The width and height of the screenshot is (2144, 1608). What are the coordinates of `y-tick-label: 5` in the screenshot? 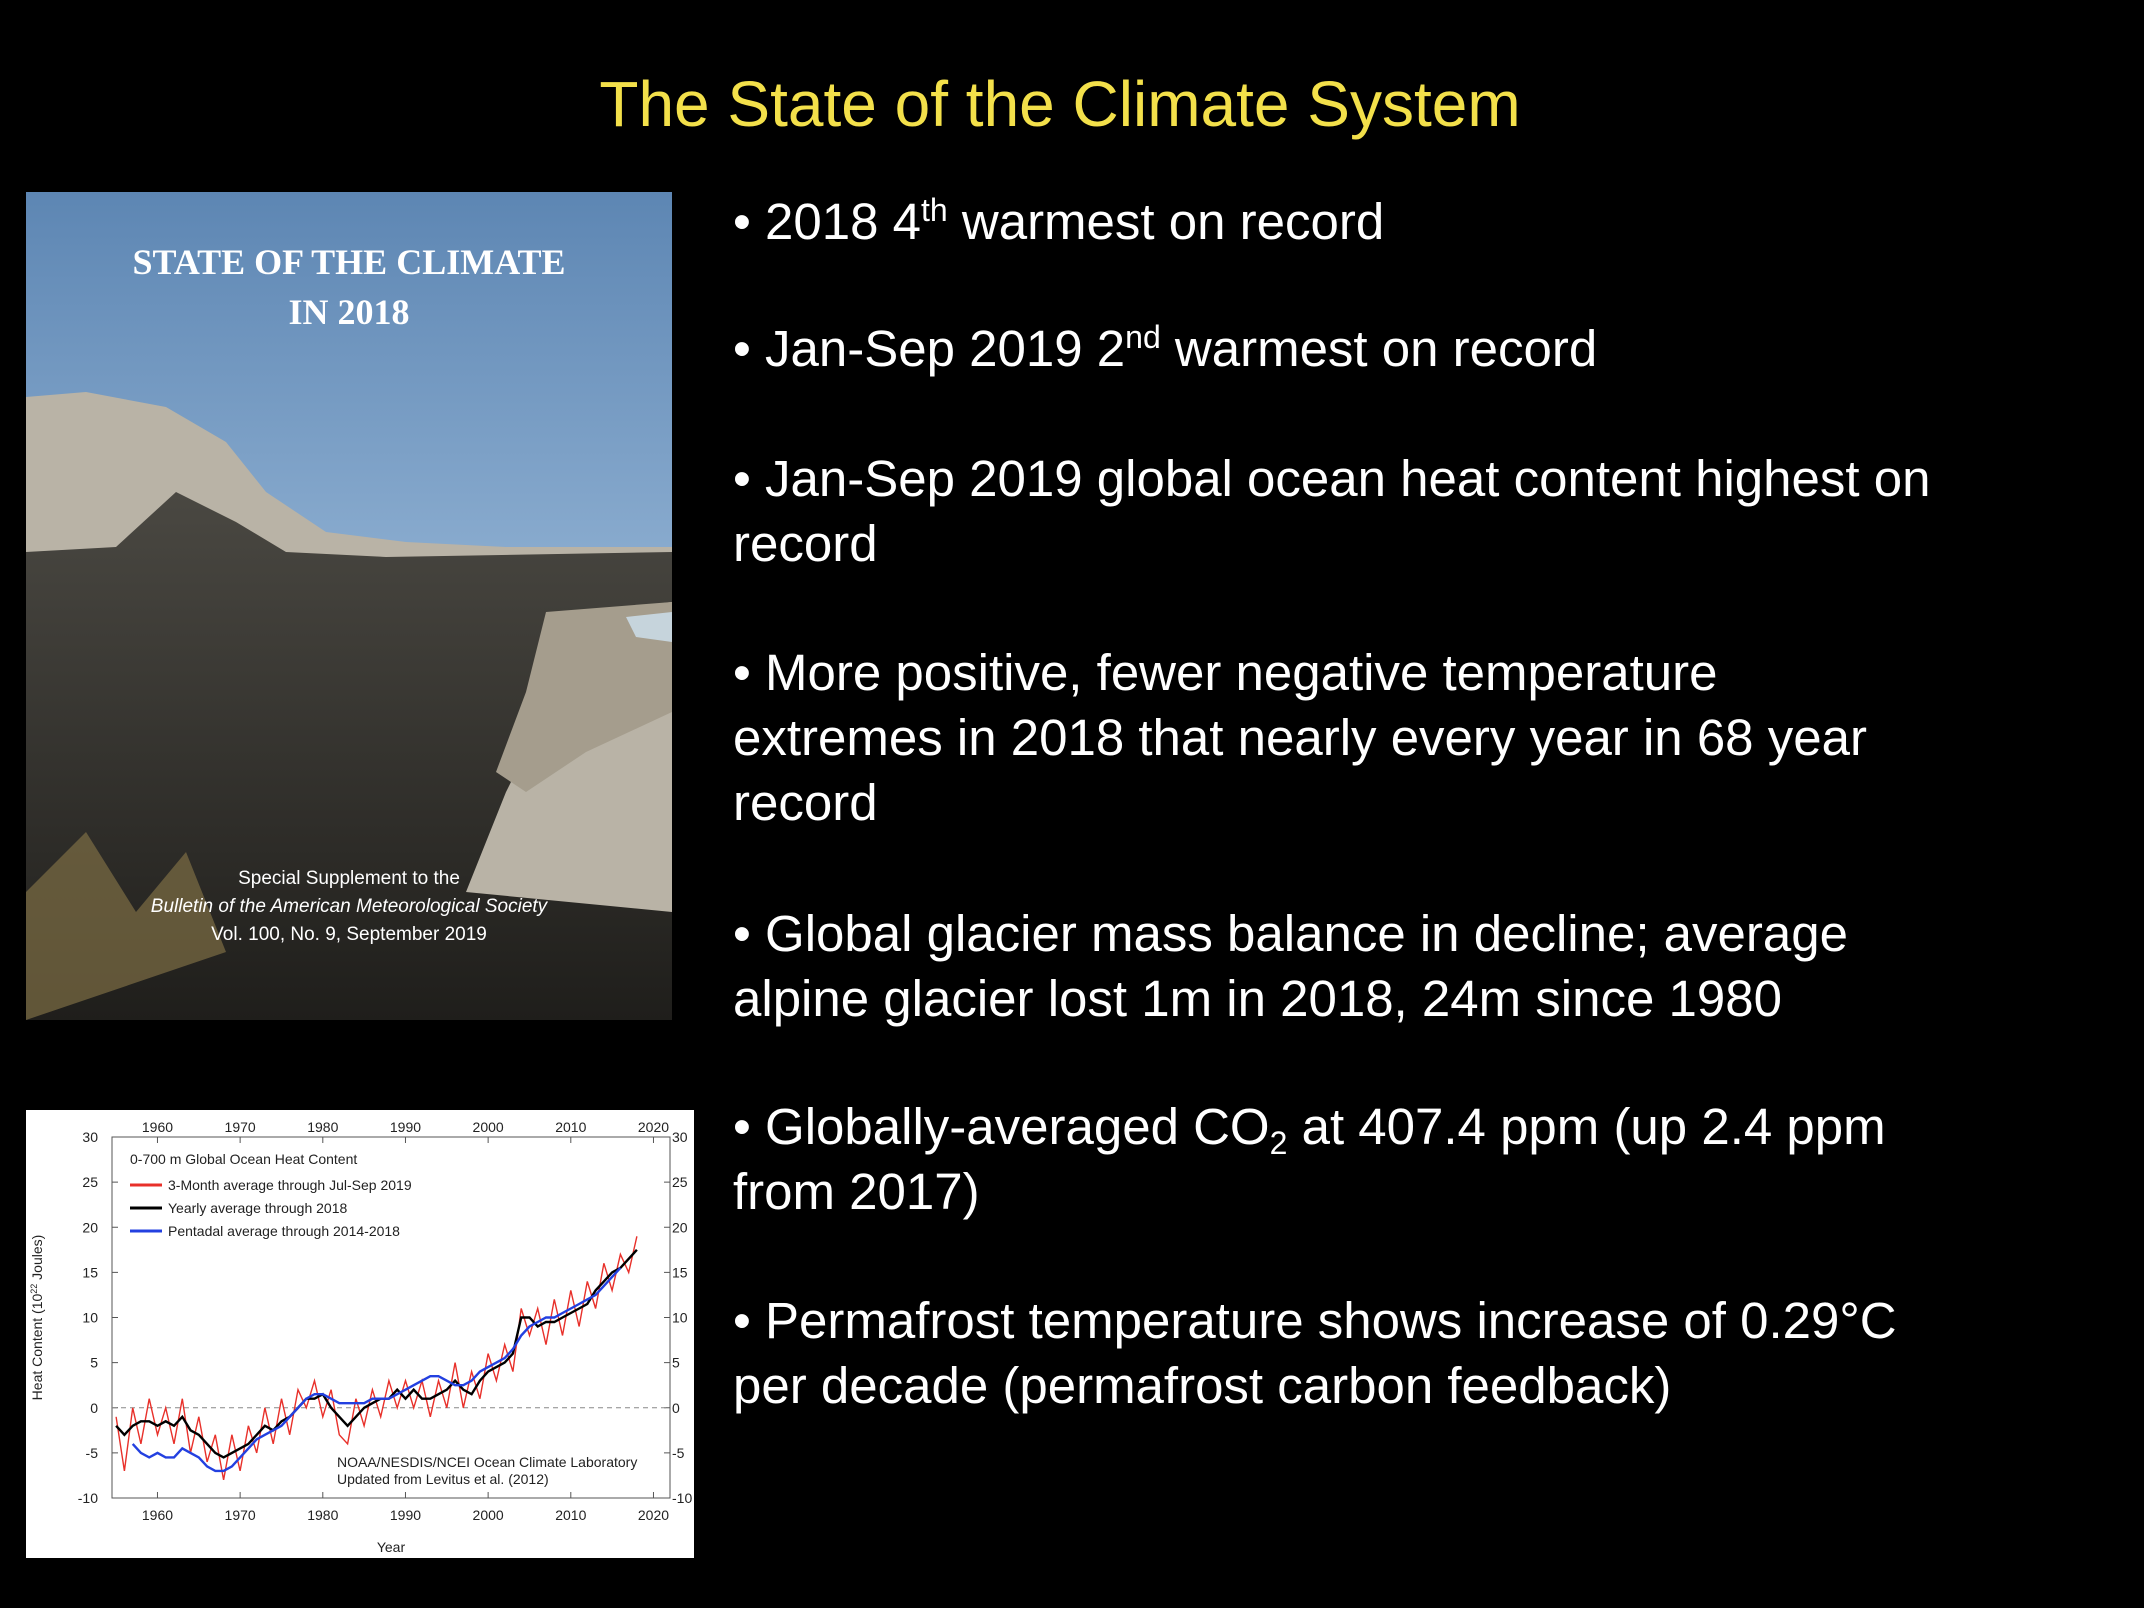 It's located at (94, 1363).